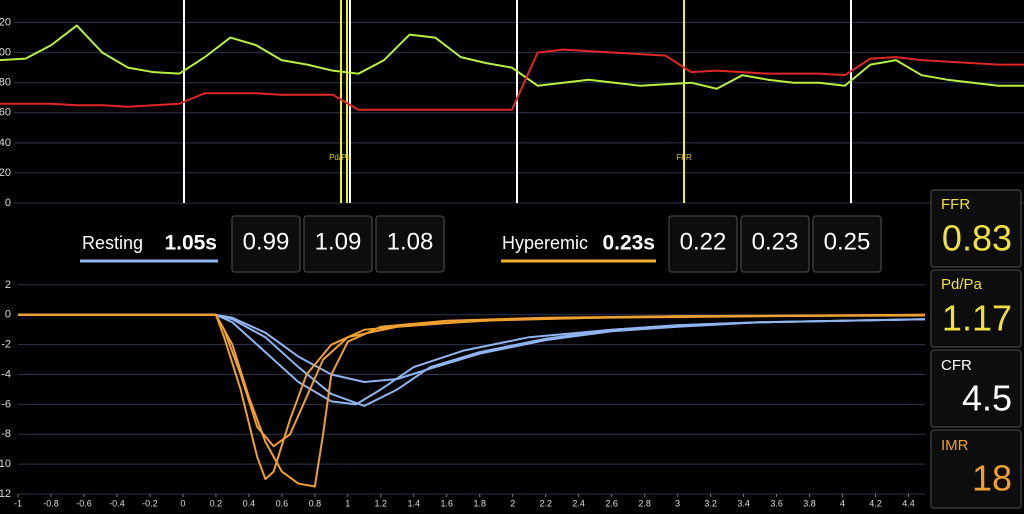 The image size is (1024, 514). Describe the element at coordinates (315, 503) in the screenshot. I see `x-tick-label: 0.8` at that location.